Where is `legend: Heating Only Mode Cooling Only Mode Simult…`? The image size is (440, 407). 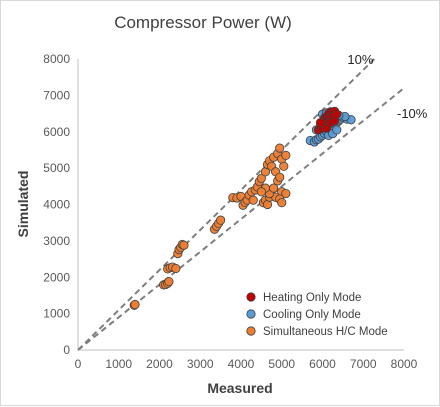 legend: Heating Only Mode Cooling Only Mode Simult… is located at coordinates (317, 315).